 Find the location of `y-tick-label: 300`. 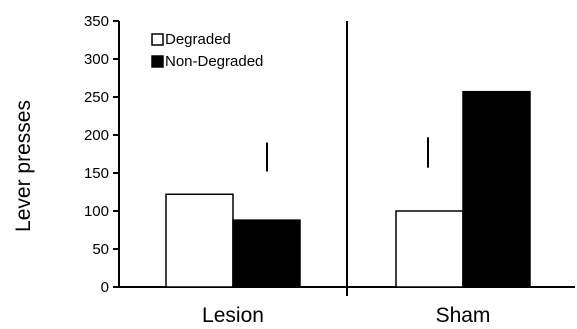

y-tick-label: 300 is located at coordinates (96, 59).